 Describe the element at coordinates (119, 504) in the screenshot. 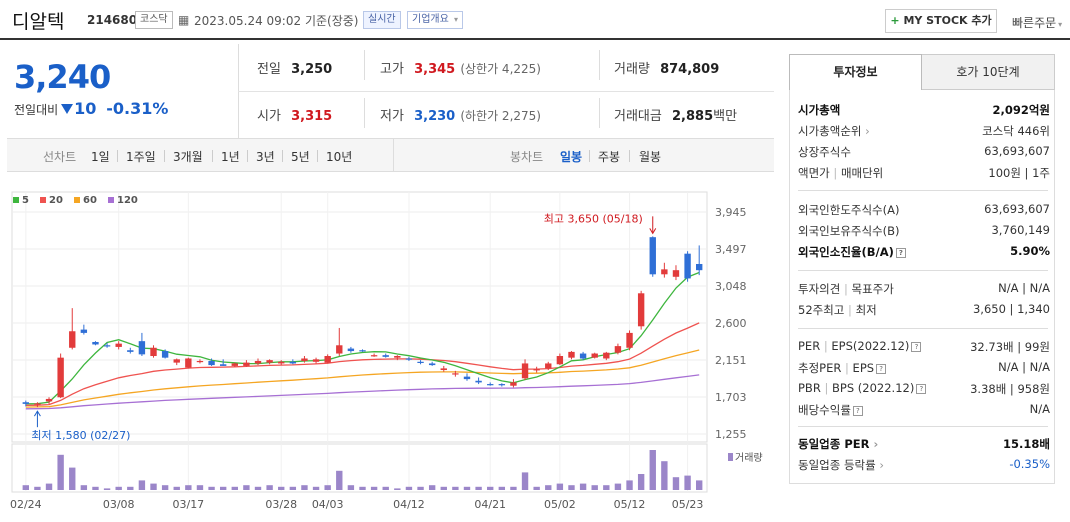

I see `x-tick-label: 03/08` at that location.